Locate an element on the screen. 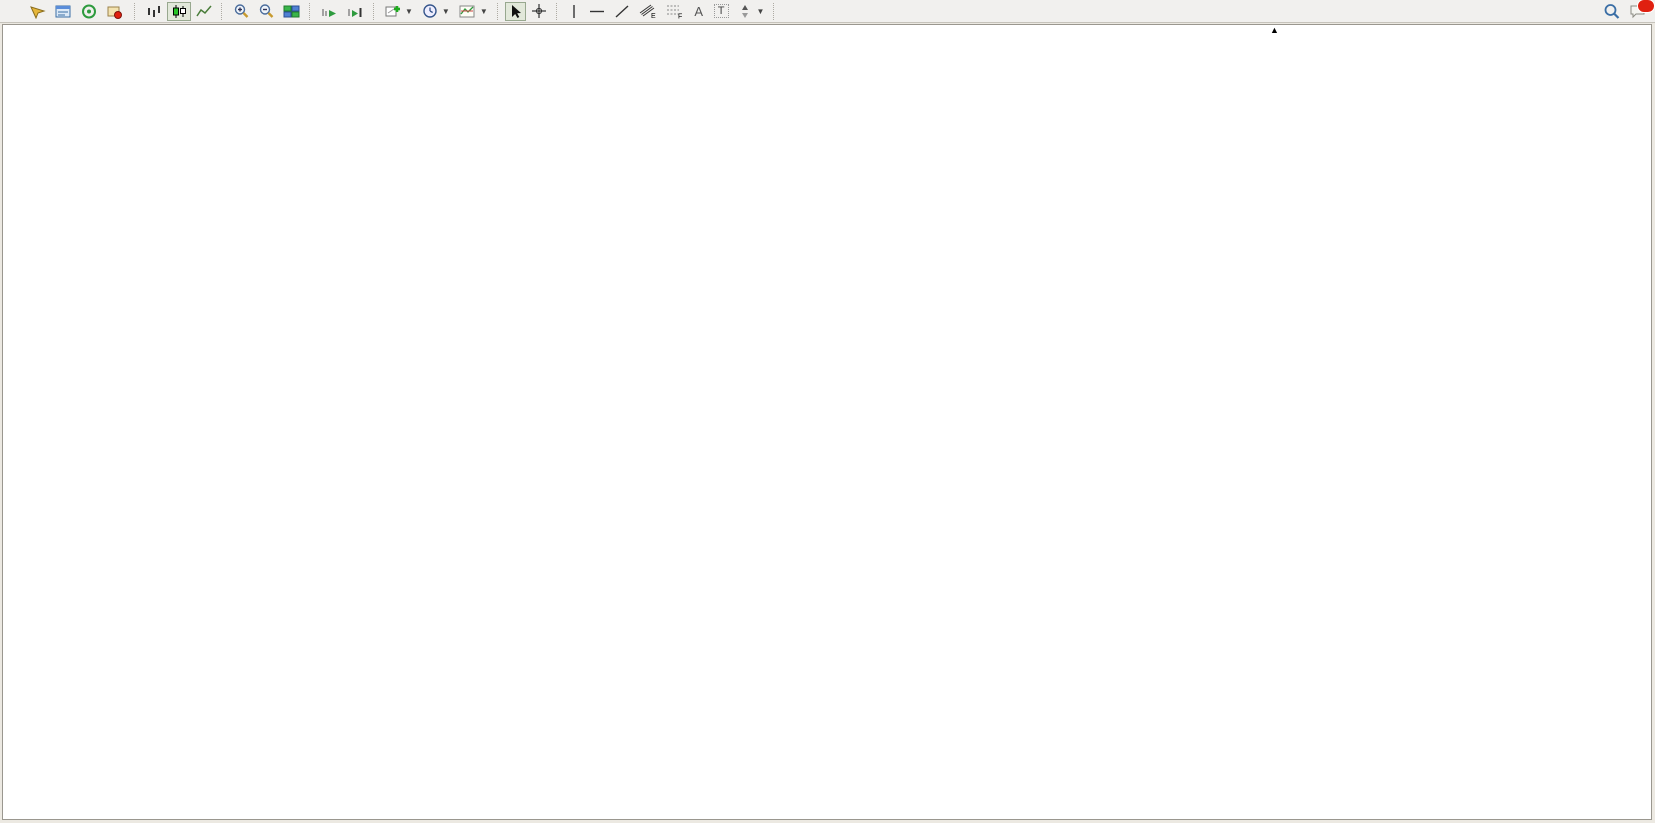 The width and height of the screenshot is (1655, 823). chart-shift-icon is located at coordinates (355, 12).